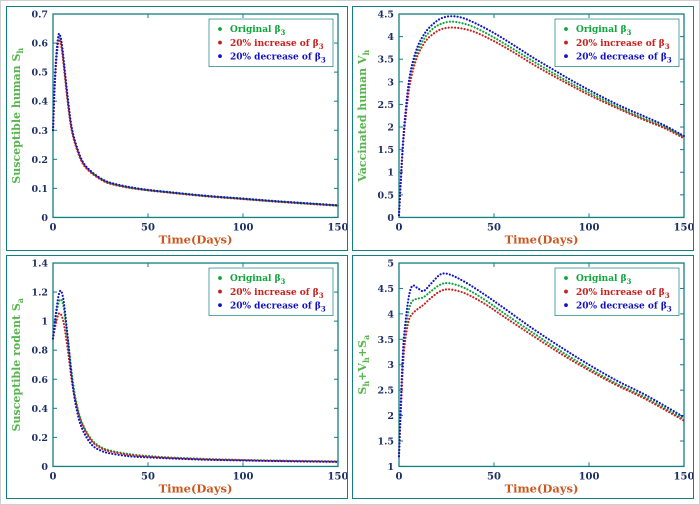 Image resolution: width=700 pixels, height=505 pixels. I want to click on y-tick-label: 0.6, so click(39, 44).